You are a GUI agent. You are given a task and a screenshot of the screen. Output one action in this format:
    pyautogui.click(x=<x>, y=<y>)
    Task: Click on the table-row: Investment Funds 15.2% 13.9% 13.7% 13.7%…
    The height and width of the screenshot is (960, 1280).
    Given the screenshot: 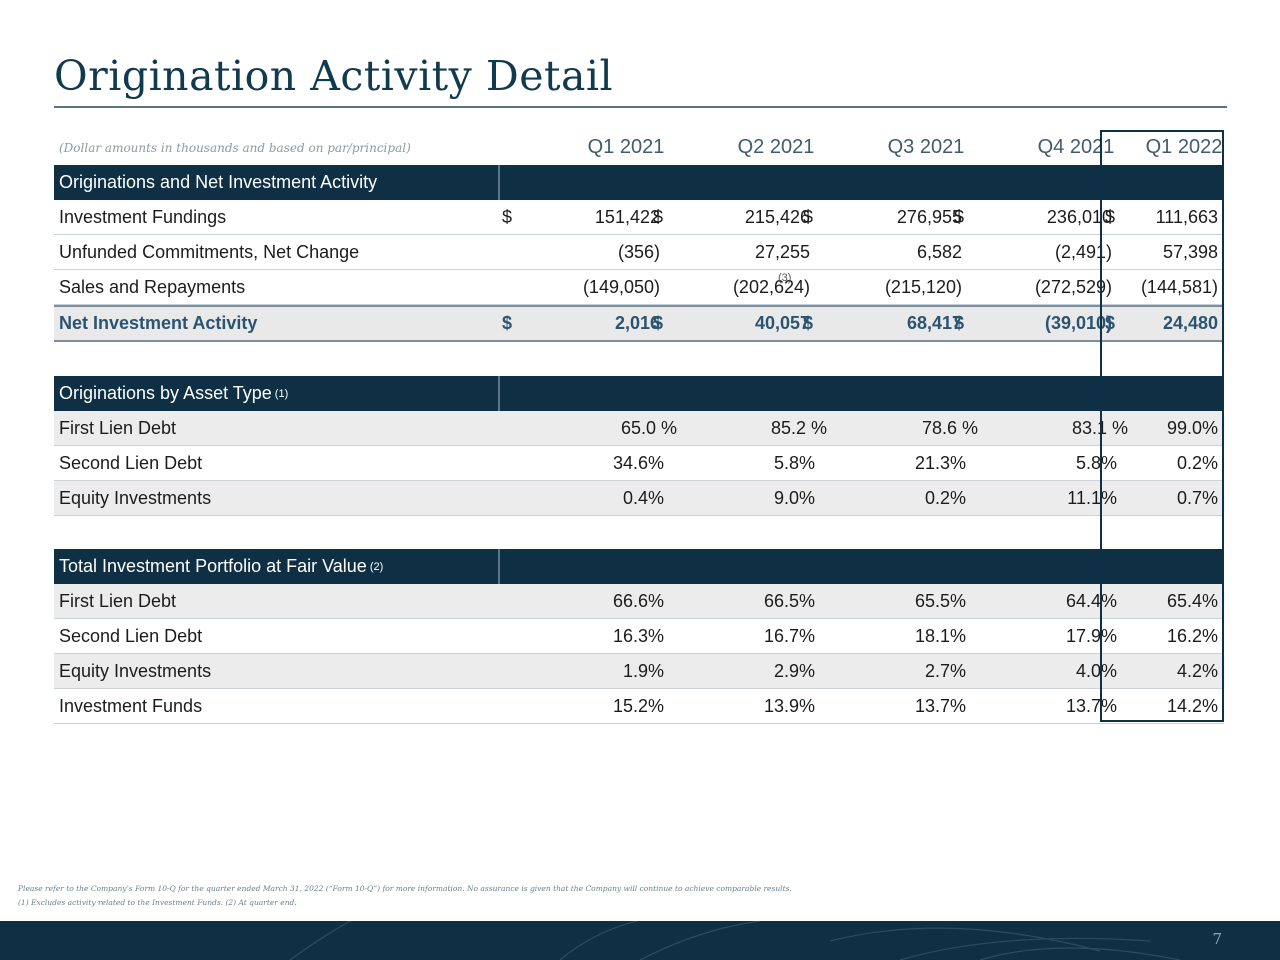 What is the action you would take?
    pyautogui.click(x=639, y=706)
    